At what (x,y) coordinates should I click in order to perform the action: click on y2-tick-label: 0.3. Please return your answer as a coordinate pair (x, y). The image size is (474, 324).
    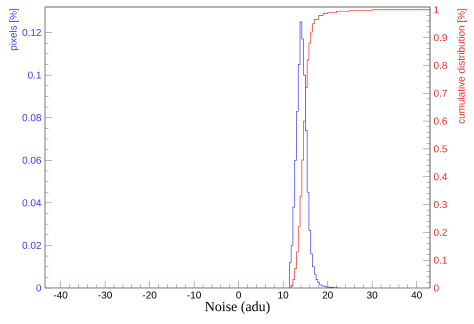
    Looking at the image, I should click on (440, 204).